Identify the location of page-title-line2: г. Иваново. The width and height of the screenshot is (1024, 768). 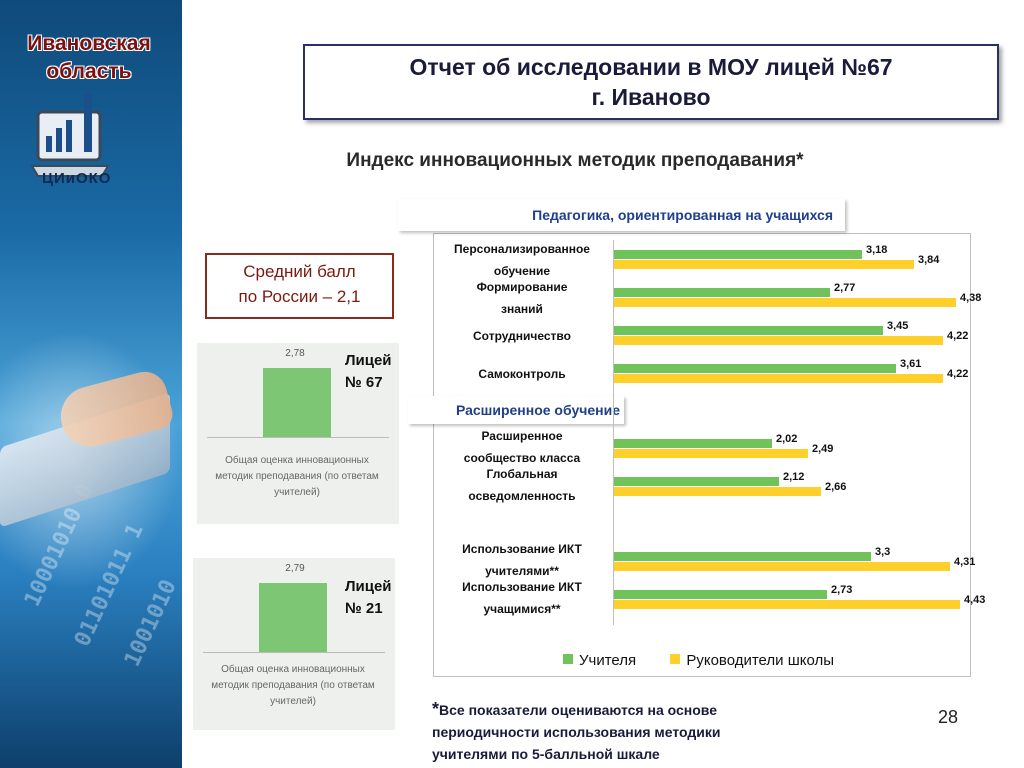
(651, 97).